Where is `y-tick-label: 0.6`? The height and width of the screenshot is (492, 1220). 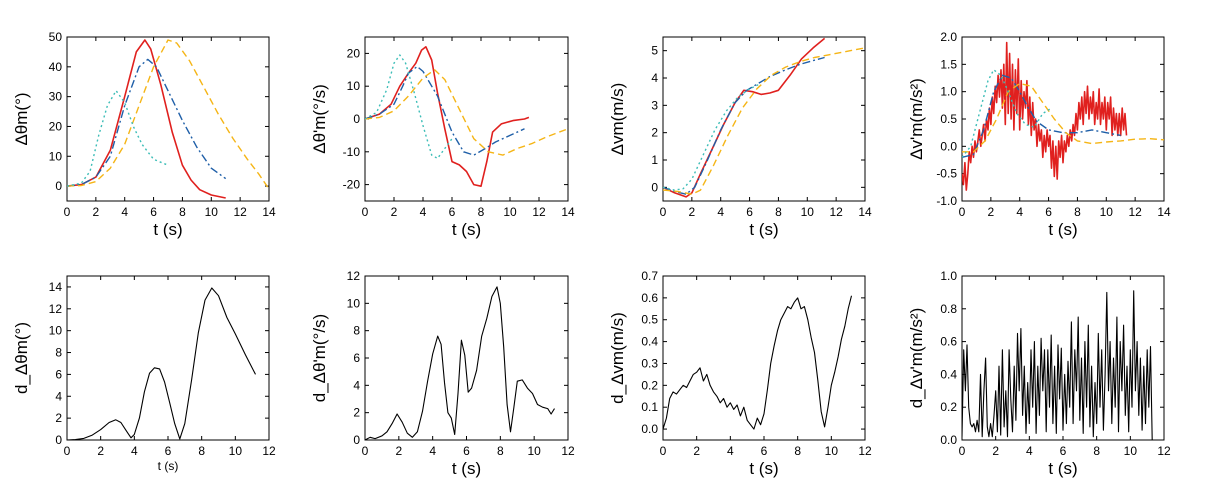 y-tick-label: 0.6 is located at coordinates (948, 342).